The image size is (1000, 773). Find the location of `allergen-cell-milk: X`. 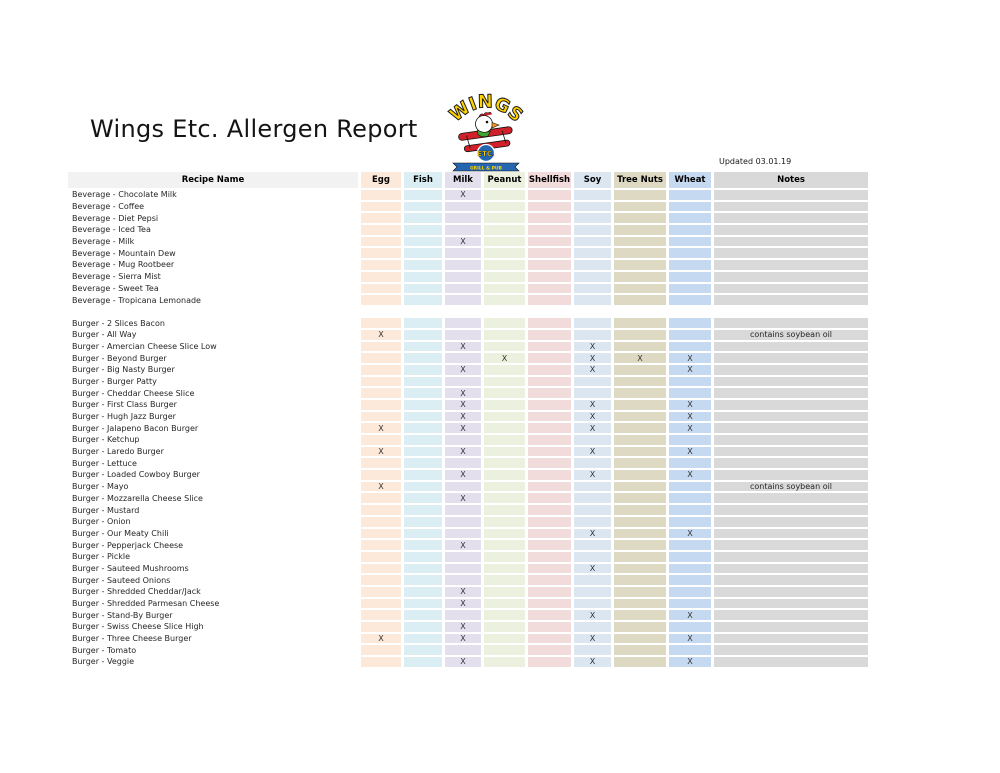

allergen-cell-milk: X is located at coordinates (464, 429).